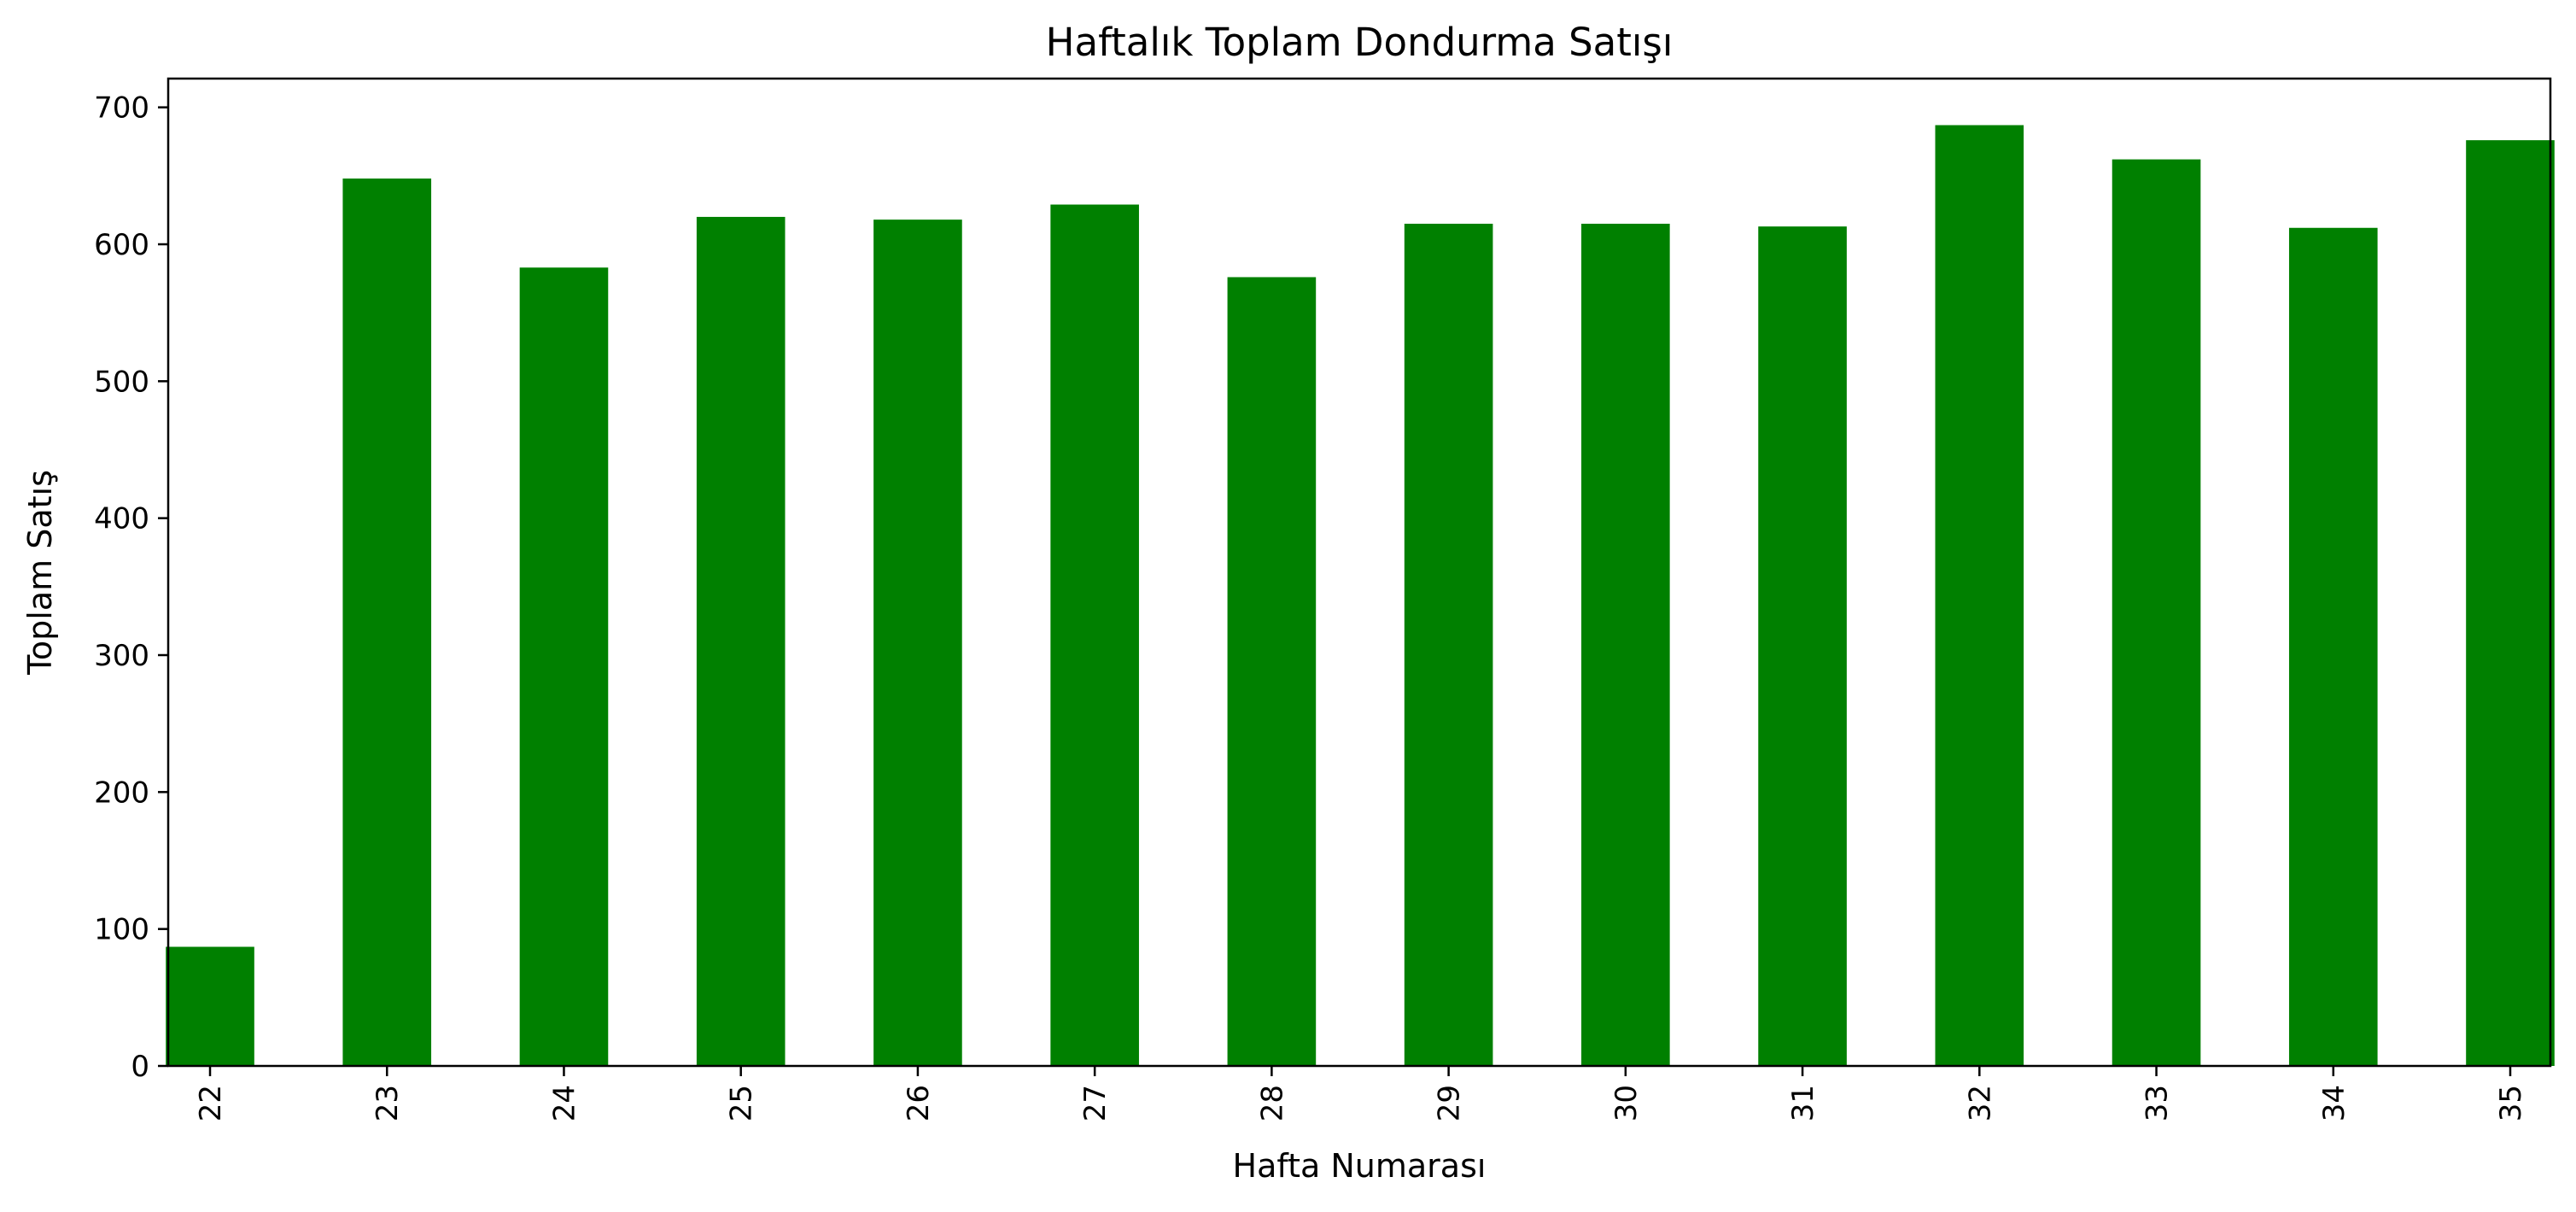  What do you see at coordinates (1360, 42) in the screenshot?
I see `chart-title: Haftalık Toplam Dondurma Satışı` at bounding box center [1360, 42].